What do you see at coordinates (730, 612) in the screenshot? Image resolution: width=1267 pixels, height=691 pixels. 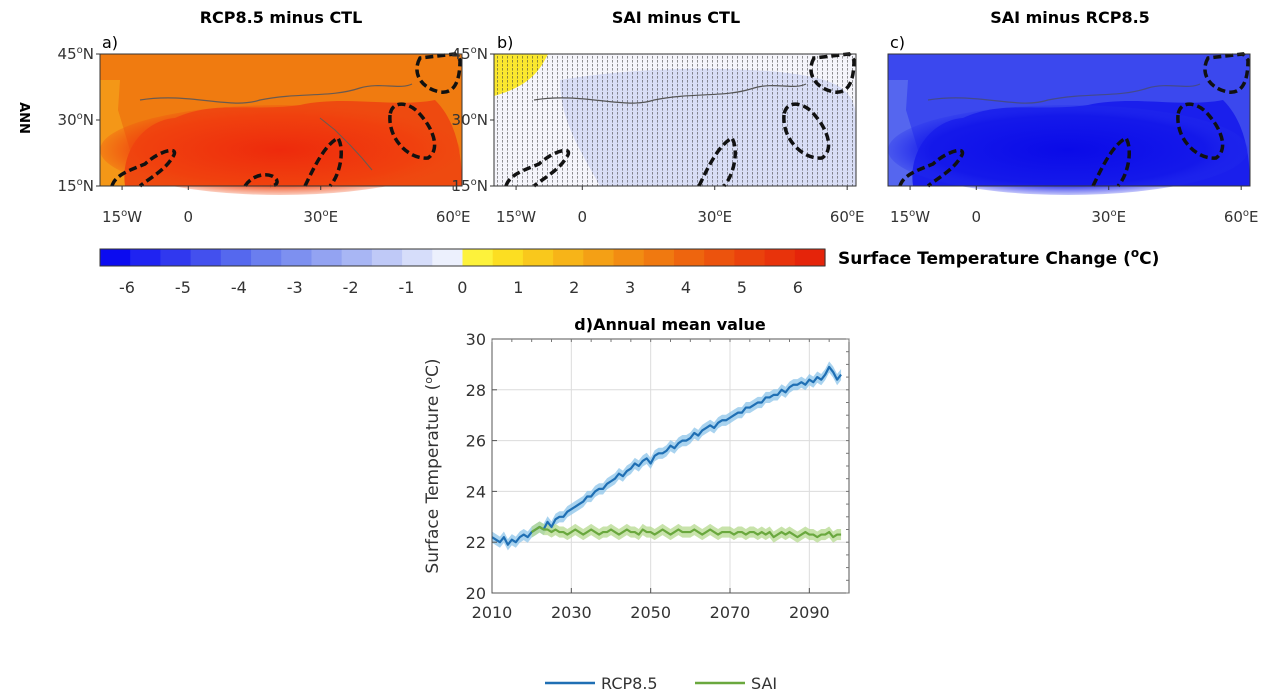 I see `x-tick-label: 2070` at bounding box center [730, 612].